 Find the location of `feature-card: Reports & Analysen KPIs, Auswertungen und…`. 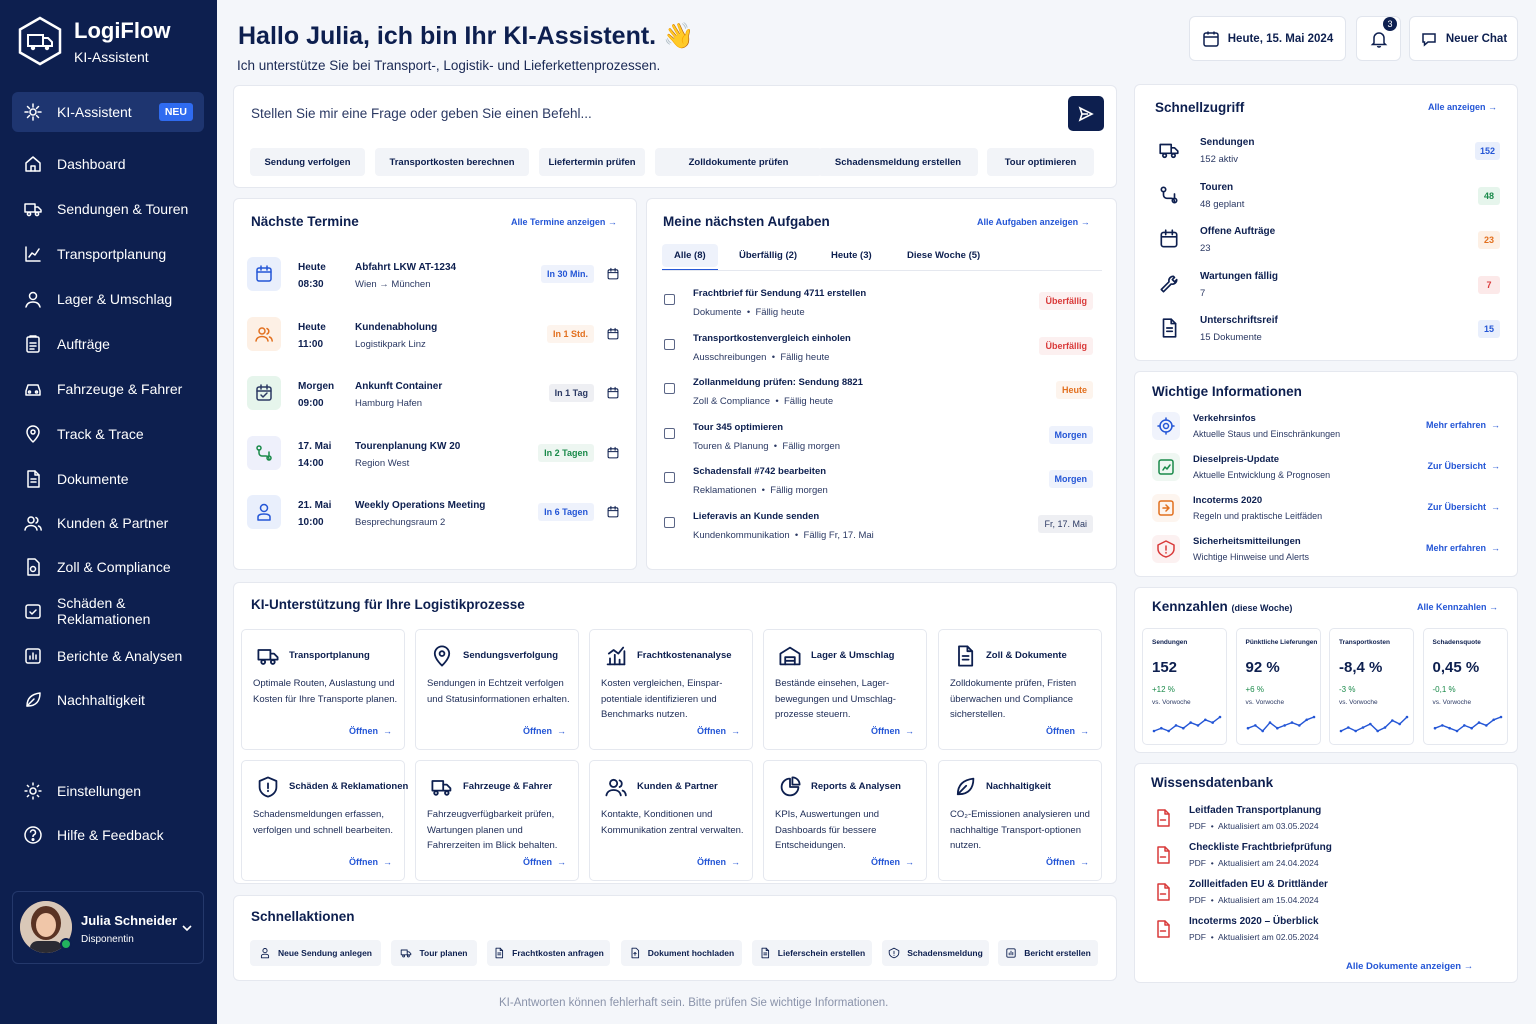

feature-card: Reports & Analysen KPIs, Auswertungen und… is located at coordinates (845, 820).